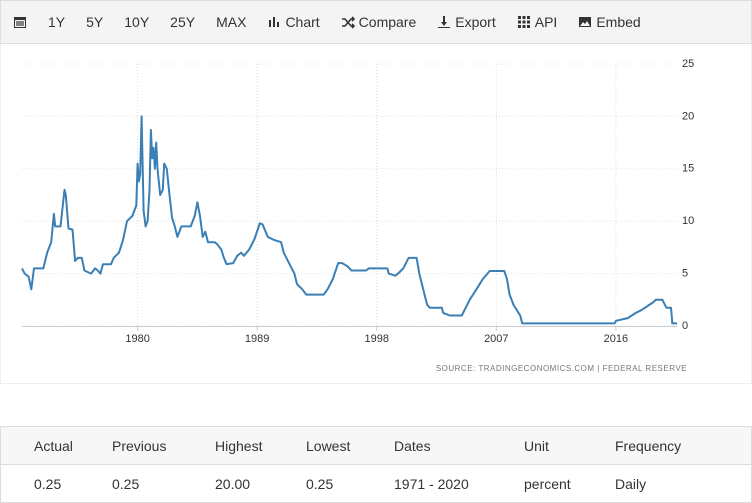  I want to click on toolbar: 1Y 5Y 10Y 25Y MAX Chart Compare Export API Embed, so click(376, 22).